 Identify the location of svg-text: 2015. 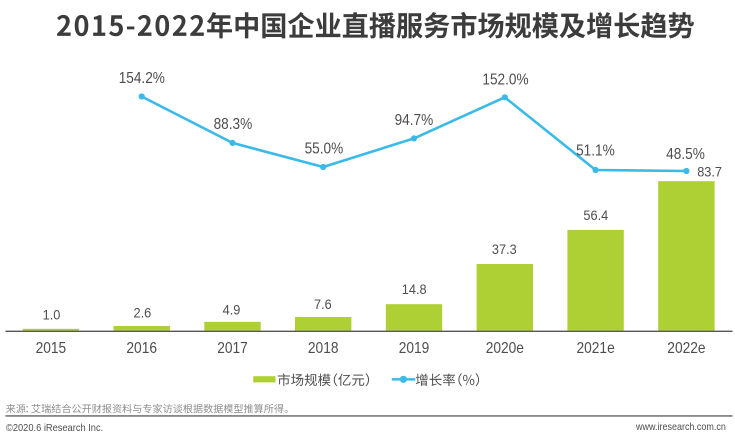
(51, 348).